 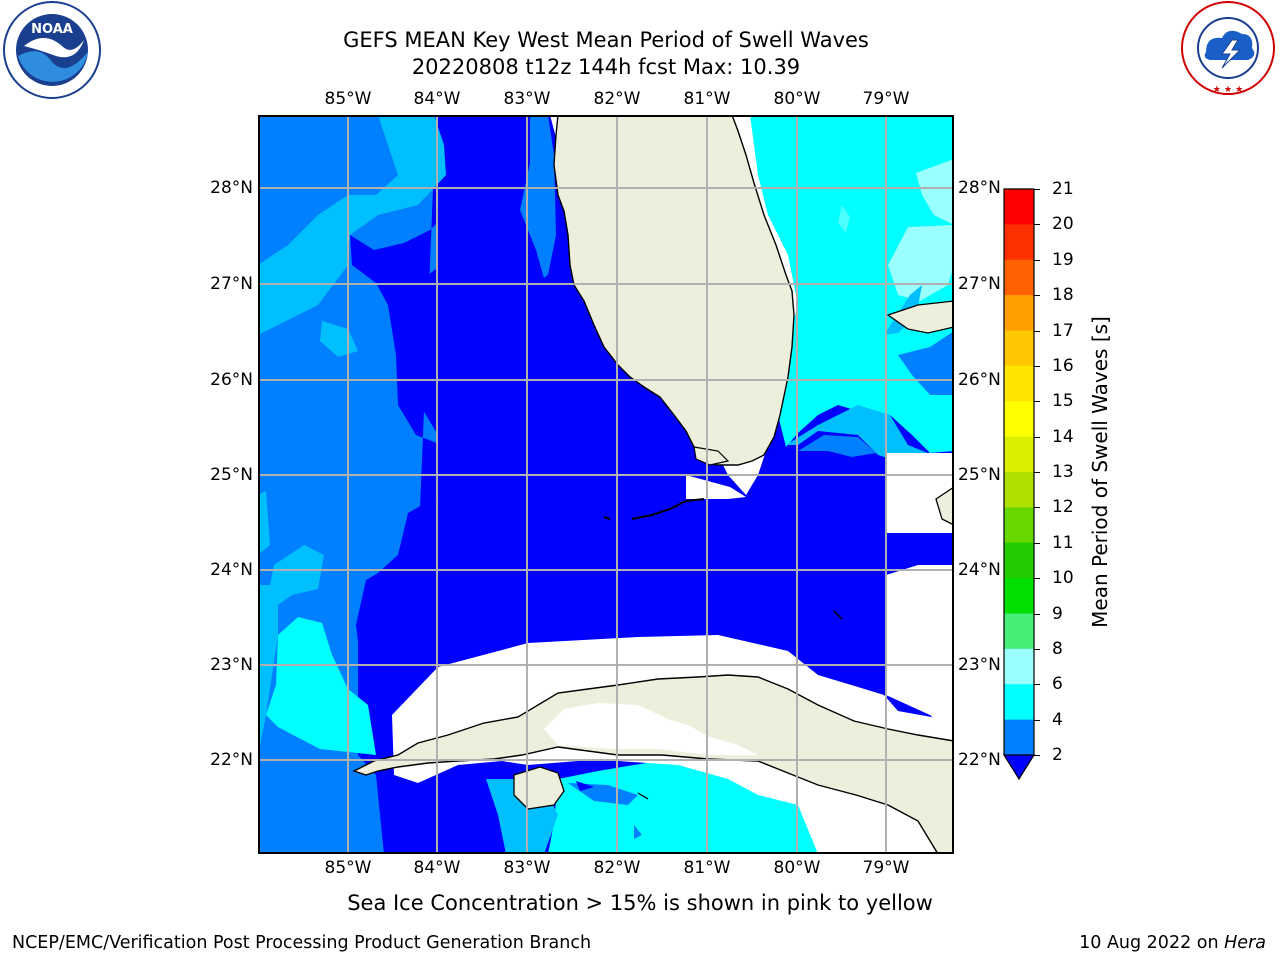 I want to click on lat-label-left: 28°N, so click(x=231, y=188).